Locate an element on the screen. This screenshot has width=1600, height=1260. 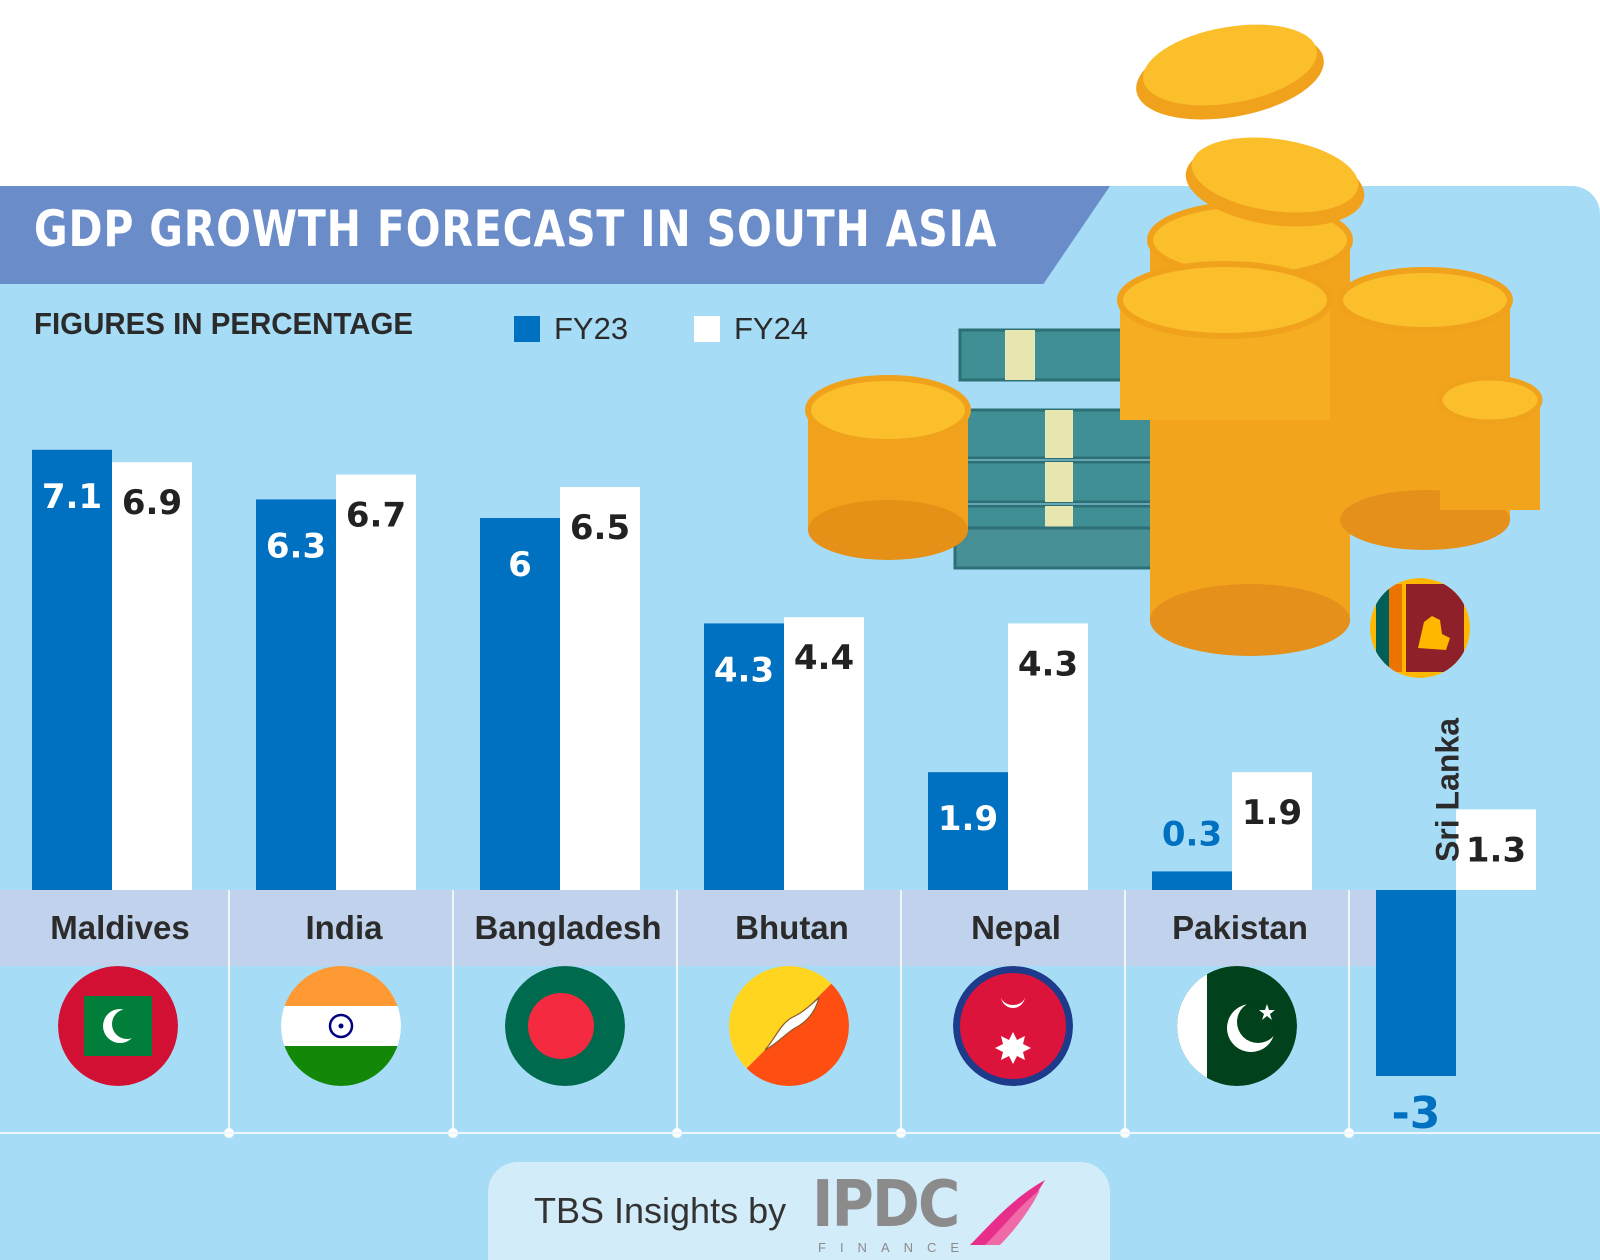
bhutan-flag-icon is located at coordinates (789, 1026).